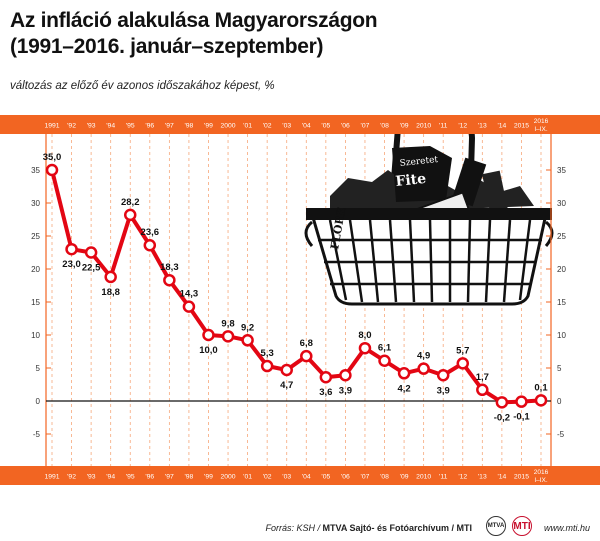 The height and width of the screenshot is (541, 600). Describe the element at coordinates (561, 170) in the screenshot. I see `y-tick-label-right: 35` at that location.